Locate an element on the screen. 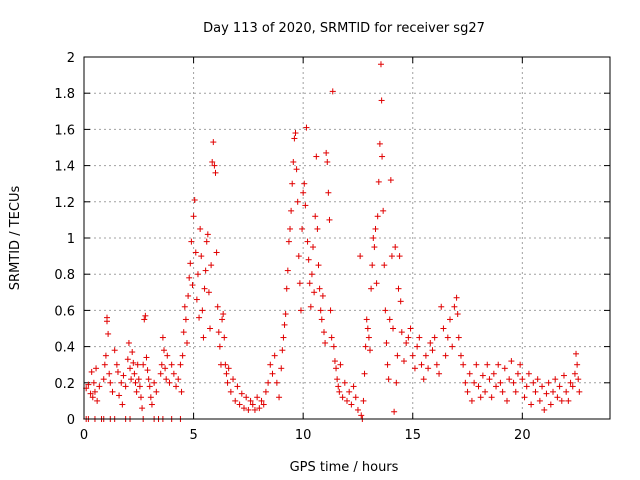  x-tick-label: 5 is located at coordinates (193, 435).